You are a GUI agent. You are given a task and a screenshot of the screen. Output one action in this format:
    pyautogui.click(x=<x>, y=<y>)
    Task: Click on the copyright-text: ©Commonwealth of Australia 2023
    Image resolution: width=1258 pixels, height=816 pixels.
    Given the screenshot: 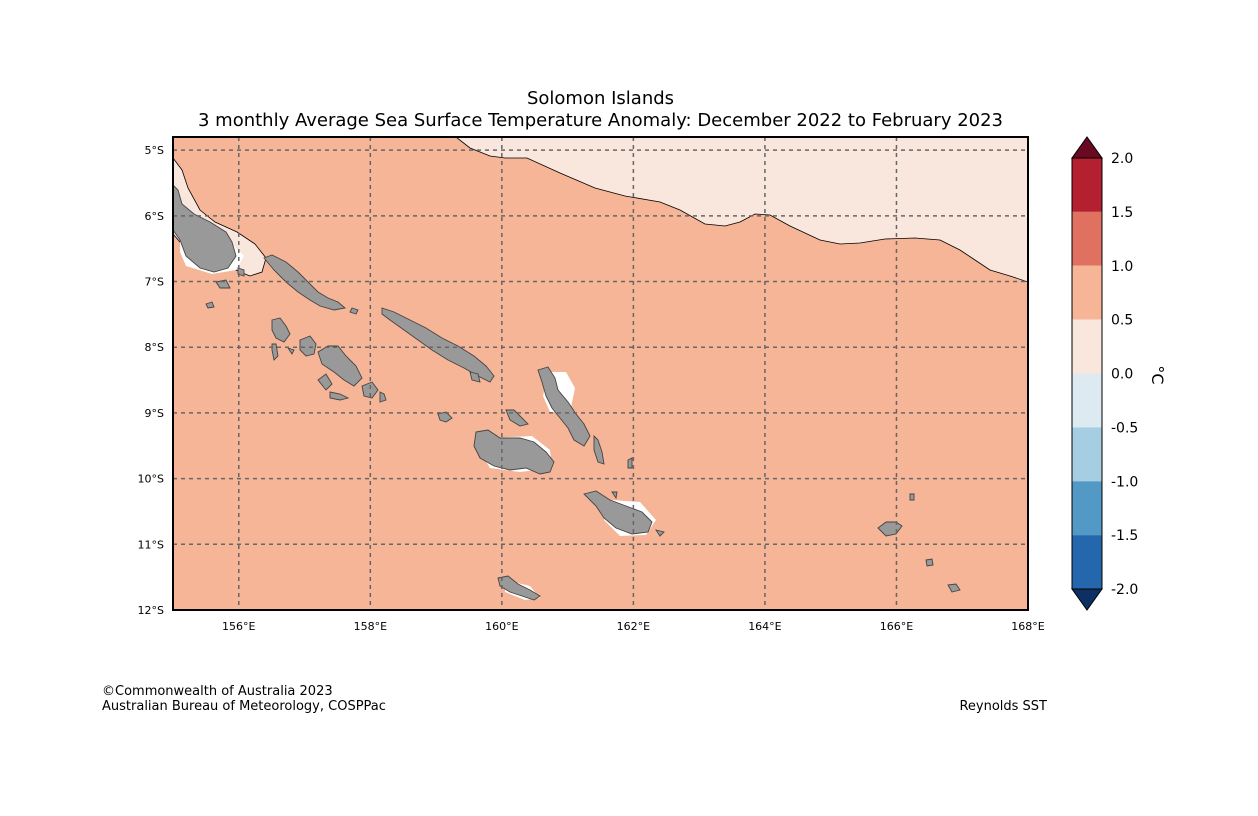 What is the action you would take?
    pyautogui.click(x=217, y=691)
    